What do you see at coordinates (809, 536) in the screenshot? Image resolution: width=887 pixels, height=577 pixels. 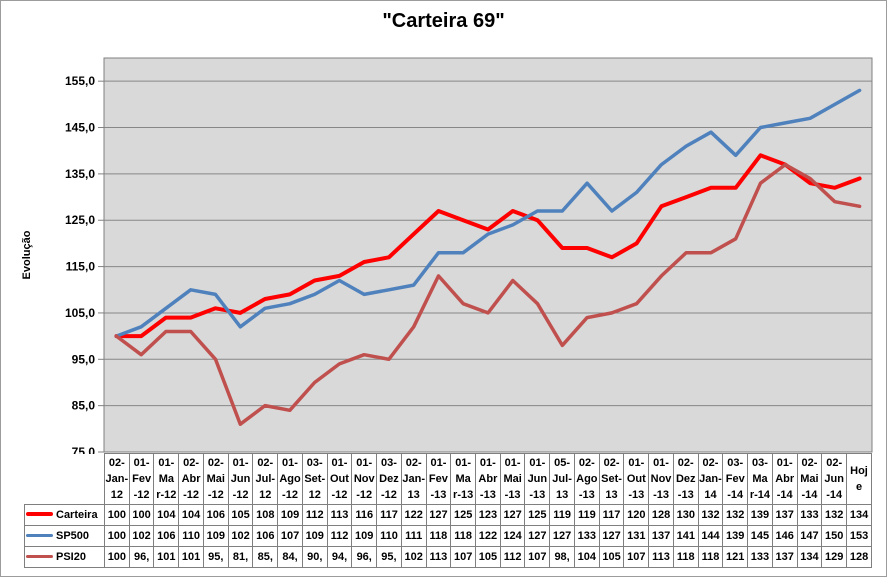 I see `value-cell: 147` at bounding box center [809, 536].